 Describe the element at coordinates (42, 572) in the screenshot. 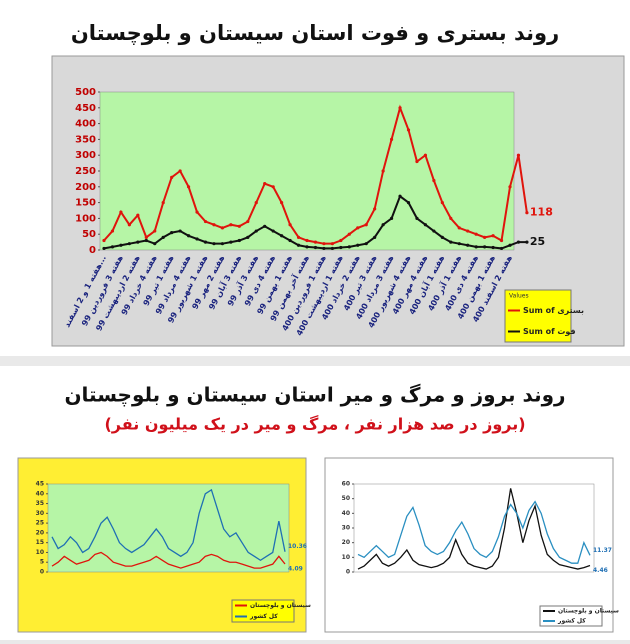

I see `y-tick-label: 0` at that location.